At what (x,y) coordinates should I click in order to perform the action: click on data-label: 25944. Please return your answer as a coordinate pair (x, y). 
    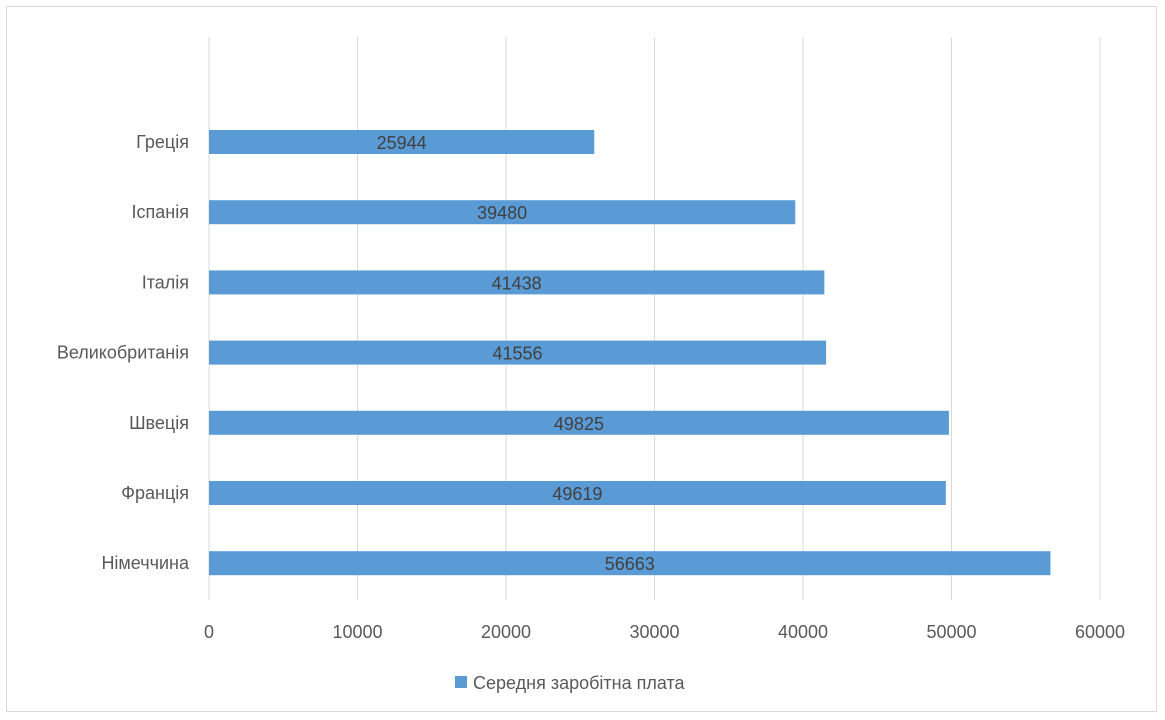
    Looking at the image, I should click on (402, 143).